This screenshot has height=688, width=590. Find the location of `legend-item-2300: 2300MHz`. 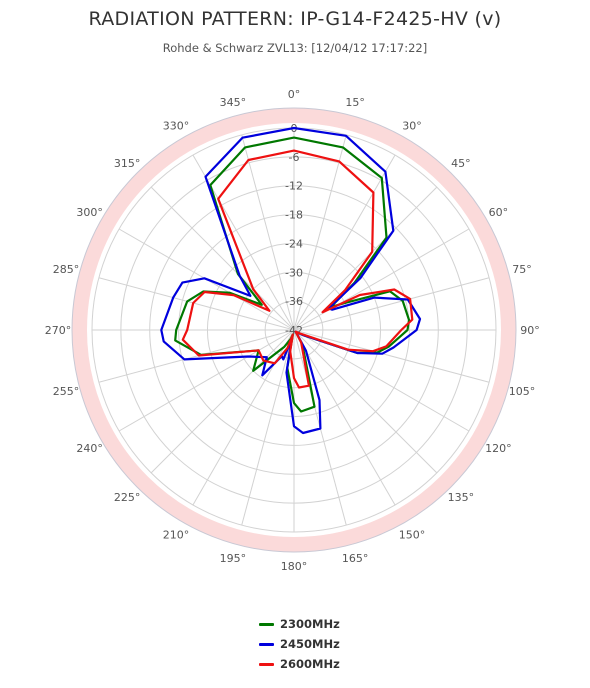

legend-item-2300: 2300MHz is located at coordinates (299, 624).